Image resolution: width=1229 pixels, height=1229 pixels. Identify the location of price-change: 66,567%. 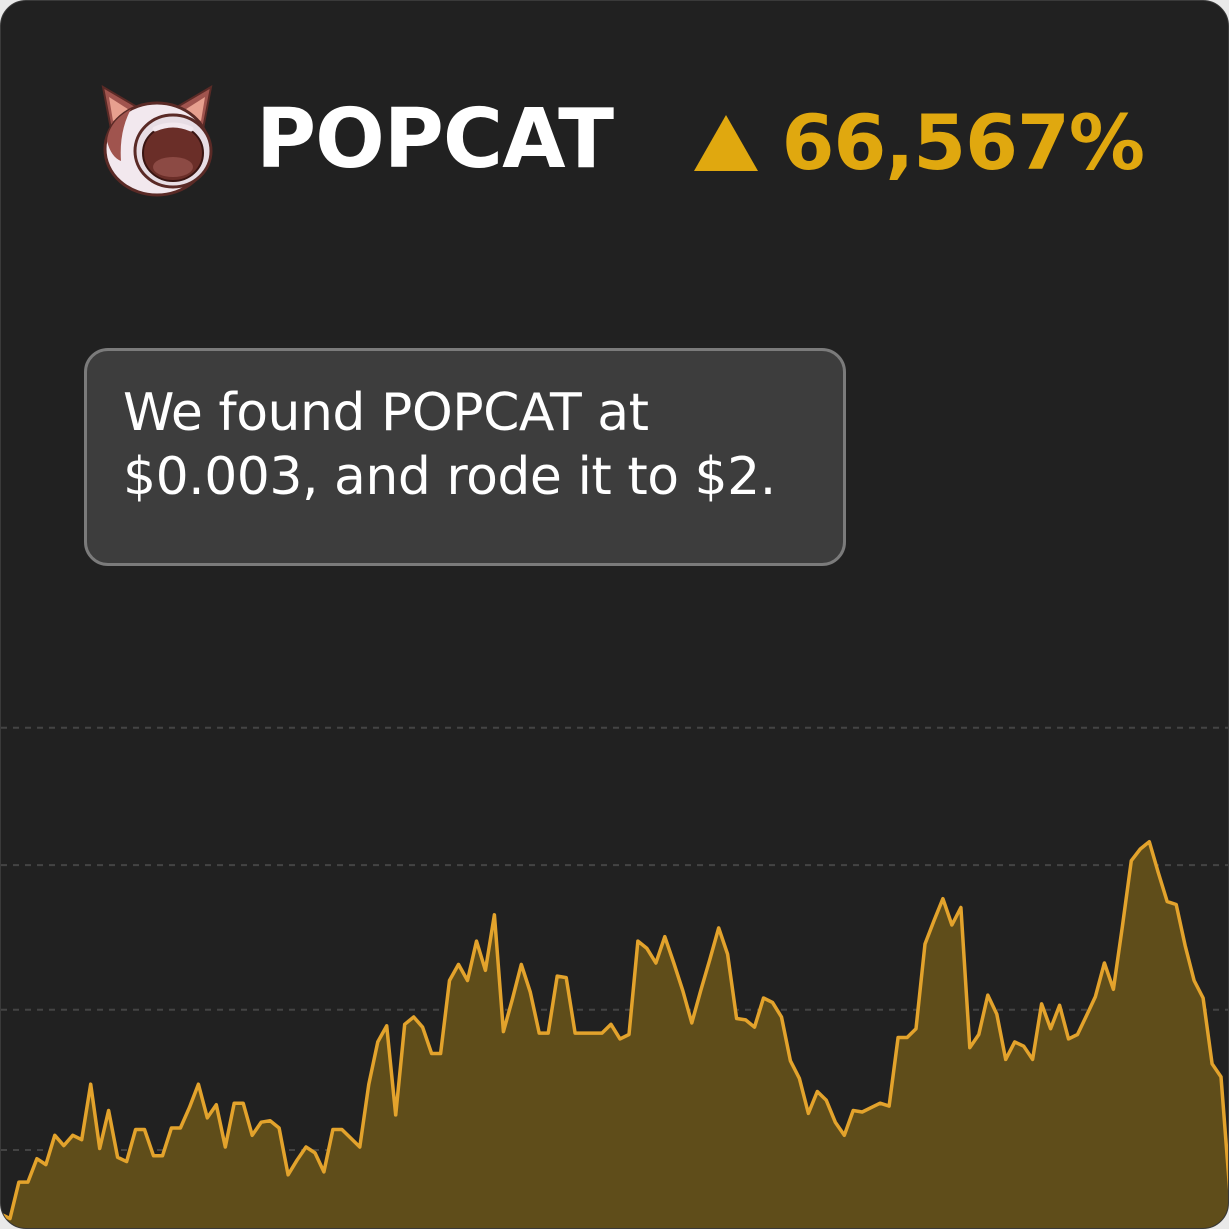
(919, 142).